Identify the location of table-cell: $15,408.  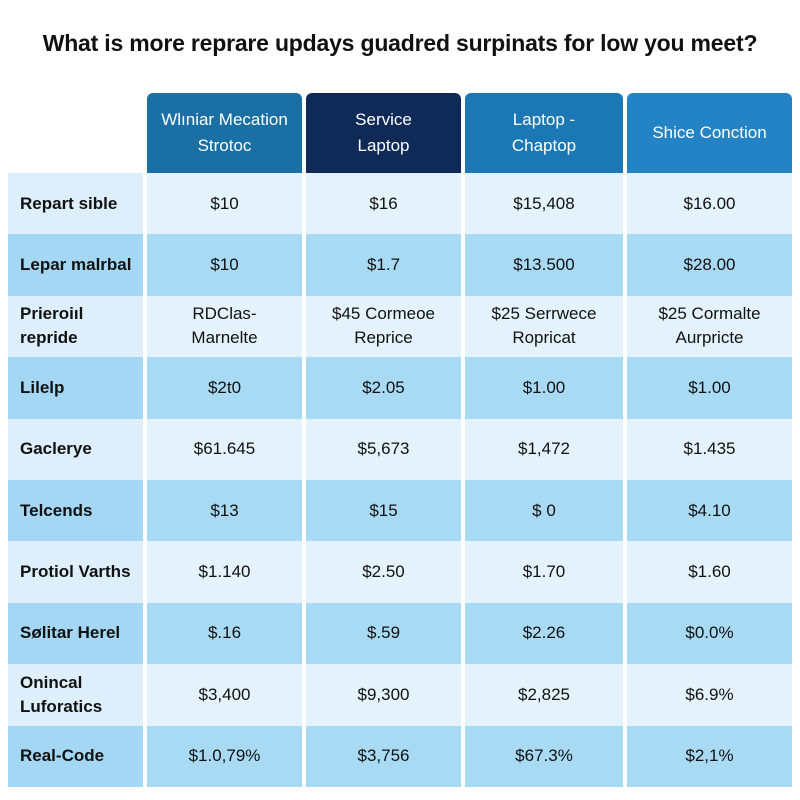
(544, 204).